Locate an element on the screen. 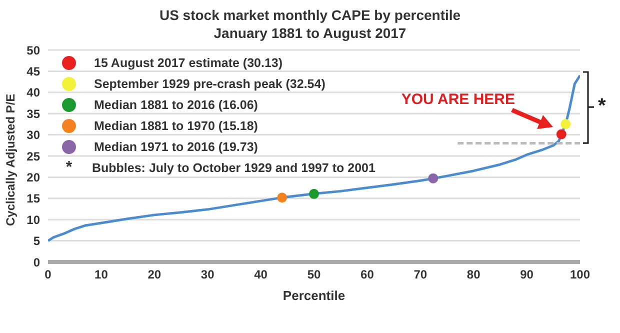  legend-label: 15 August 2017 estimate (30.13) is located at coordinates (188, 63).